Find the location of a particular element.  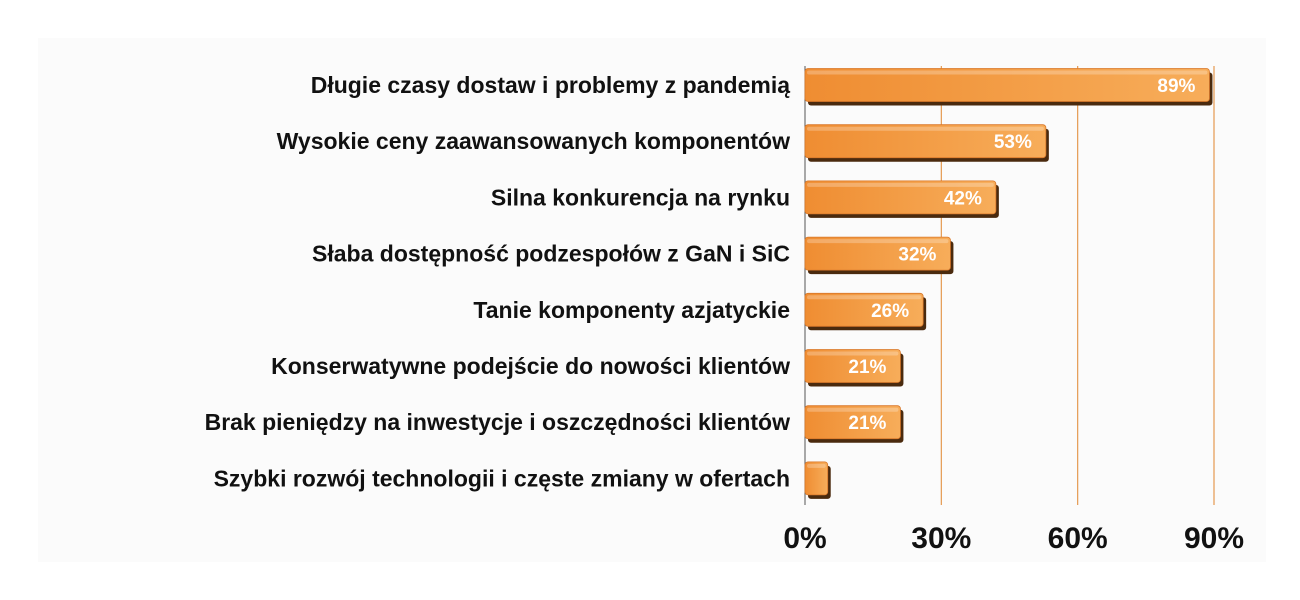

bar-value-label: 89% is located at coordinates (1176, 86).